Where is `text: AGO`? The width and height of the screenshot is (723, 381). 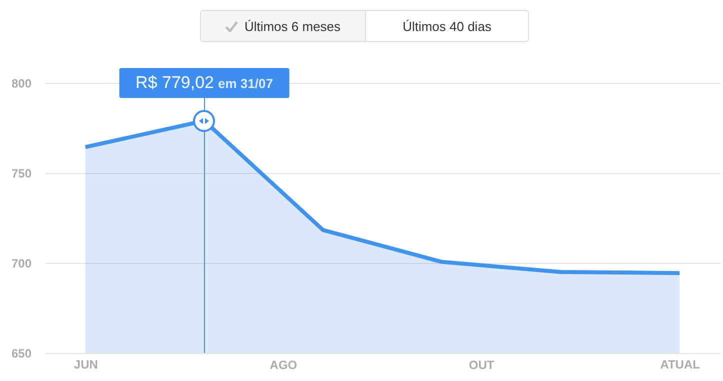 text: AGO is located at coordinates (284, 365).